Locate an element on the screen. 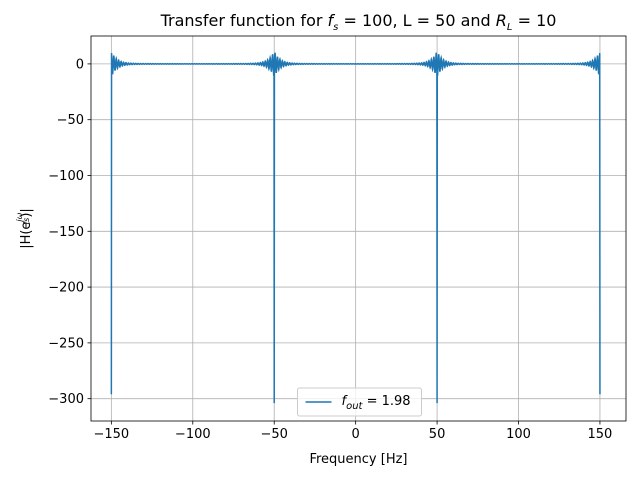  y-tick-label: −150 is located at coordinates (66, 232).